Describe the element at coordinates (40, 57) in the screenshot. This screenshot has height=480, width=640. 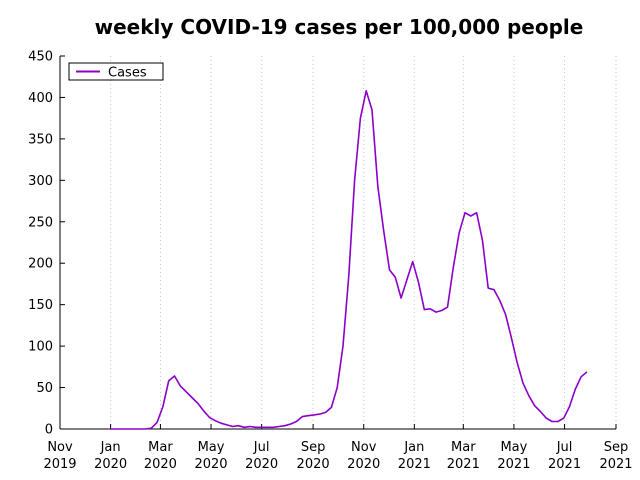
I see `y-tick-label: 450` at that location.